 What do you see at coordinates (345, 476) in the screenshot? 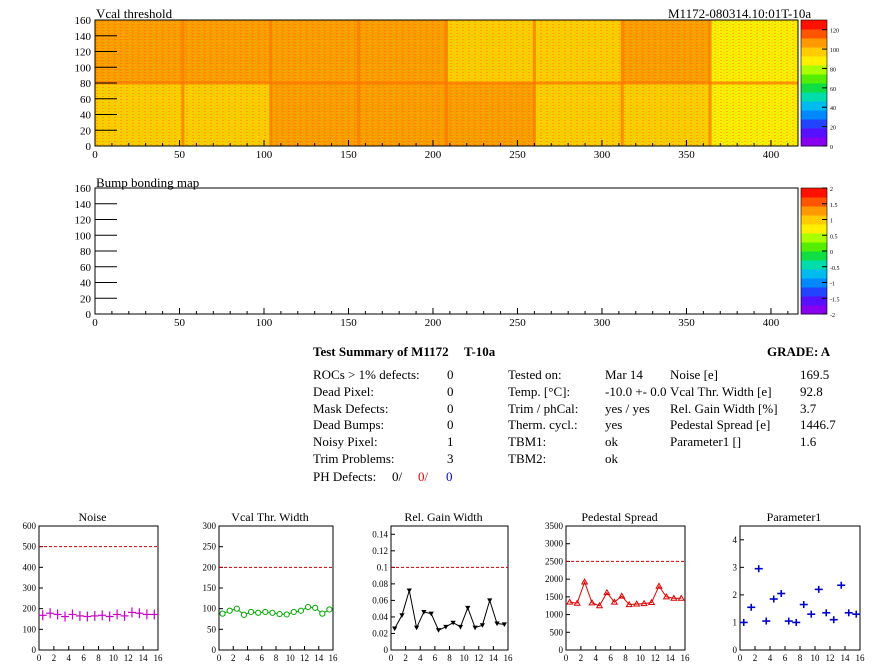
I see `ph-defects-label: PH Defects:` at bounding box center [345, 476].